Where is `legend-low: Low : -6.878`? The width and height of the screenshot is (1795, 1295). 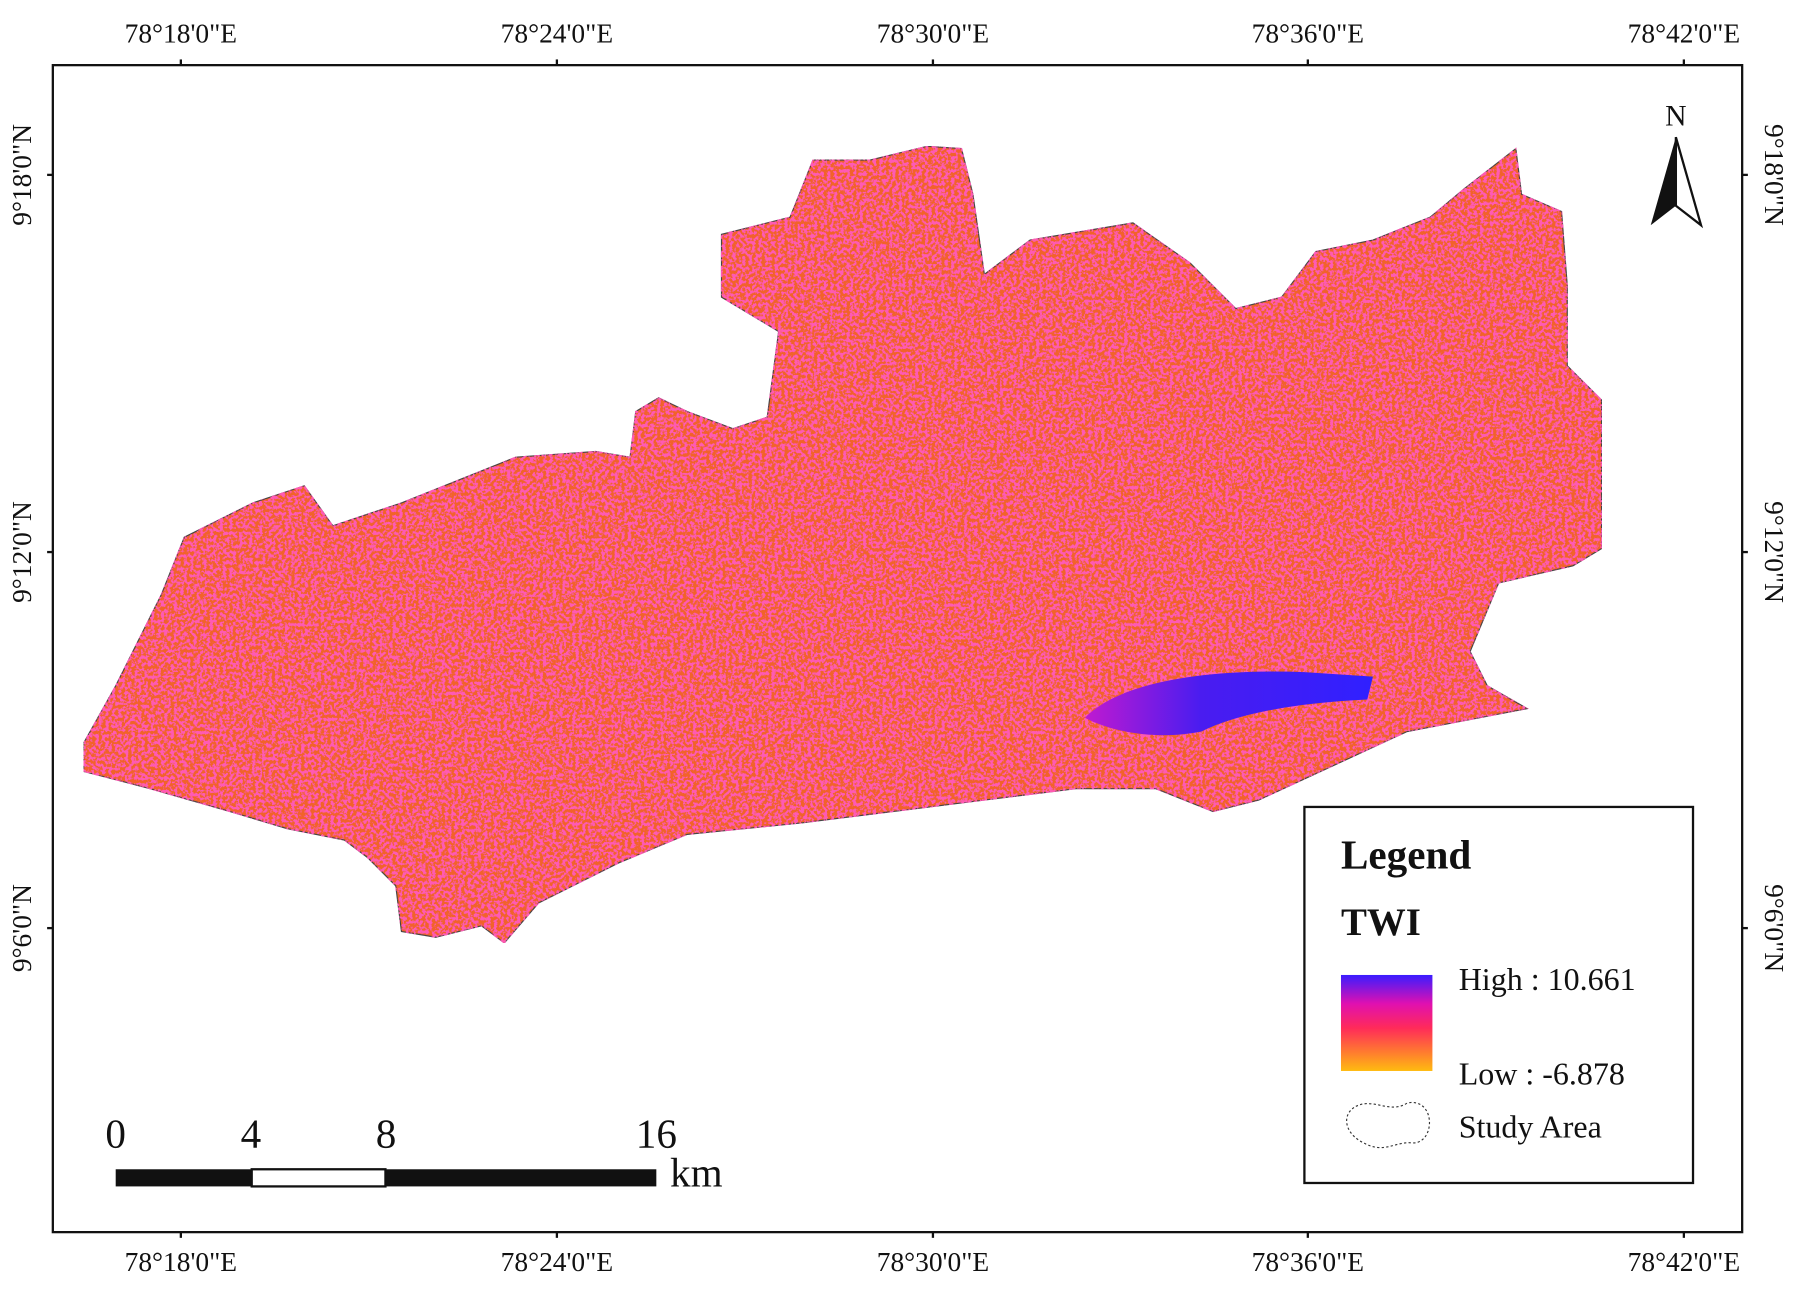 legend-low: Low : -6.878 is located at coordinates (1542, 1074).